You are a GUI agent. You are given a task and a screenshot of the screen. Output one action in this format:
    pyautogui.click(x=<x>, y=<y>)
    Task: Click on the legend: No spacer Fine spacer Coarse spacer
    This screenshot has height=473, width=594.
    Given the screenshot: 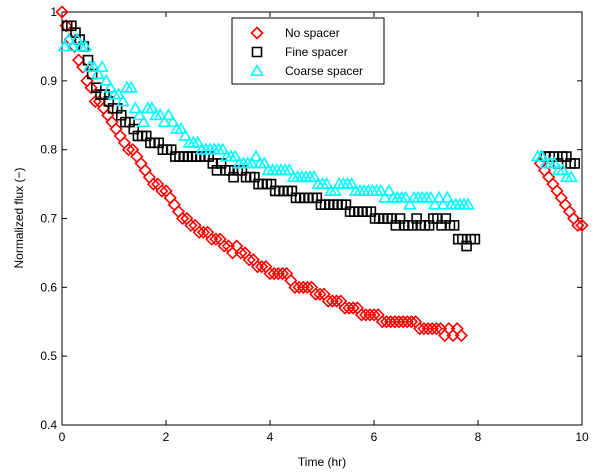 What is the action you would take?
    pyautogui.click(x=308, y=51)
    